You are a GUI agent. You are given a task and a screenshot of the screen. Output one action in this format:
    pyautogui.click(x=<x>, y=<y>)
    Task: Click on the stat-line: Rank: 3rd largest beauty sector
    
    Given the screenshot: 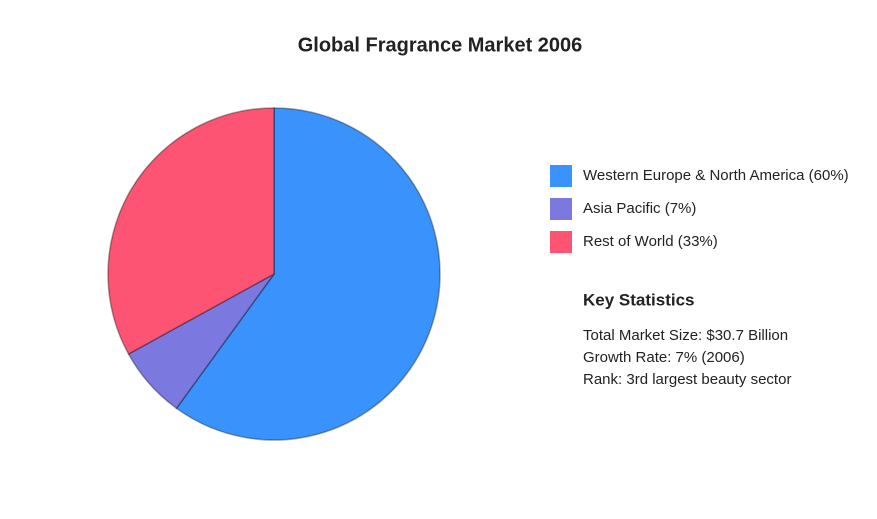 What is the action you would take?
    pyautogui.click(x=687, y=379)
    